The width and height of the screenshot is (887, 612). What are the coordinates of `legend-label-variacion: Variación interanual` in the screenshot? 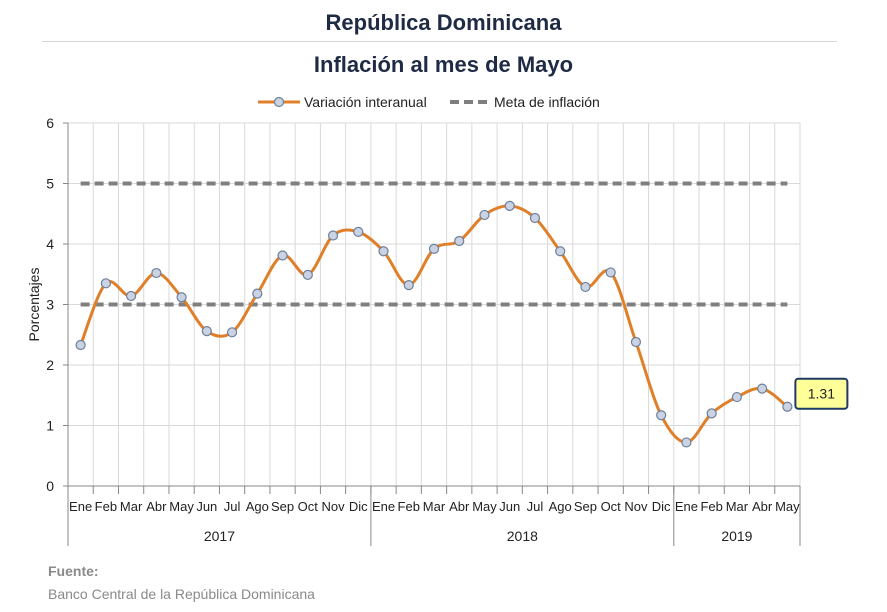 It's located at (365, 102).